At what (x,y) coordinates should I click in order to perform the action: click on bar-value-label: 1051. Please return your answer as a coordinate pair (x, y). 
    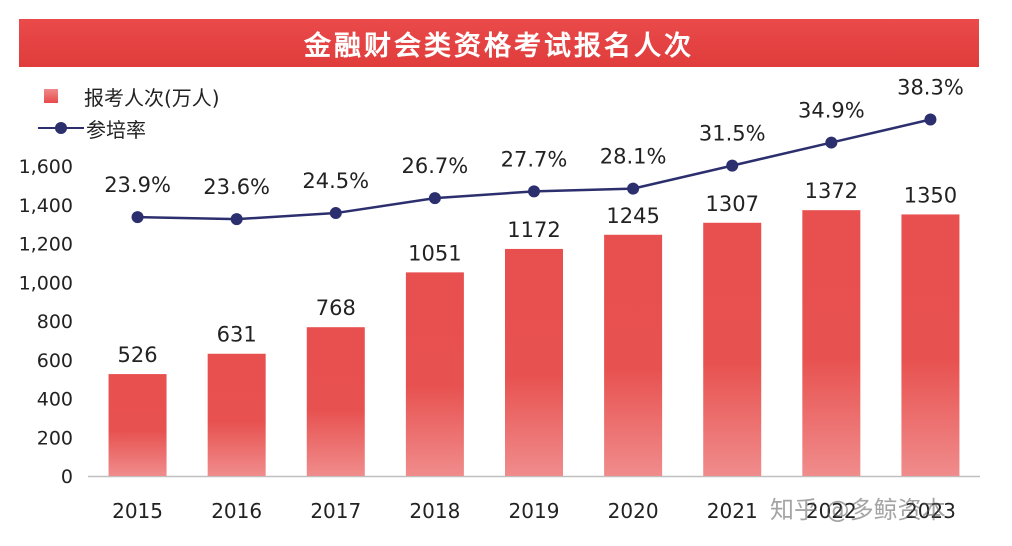
    Looking at the image, I should click on (434, 253).